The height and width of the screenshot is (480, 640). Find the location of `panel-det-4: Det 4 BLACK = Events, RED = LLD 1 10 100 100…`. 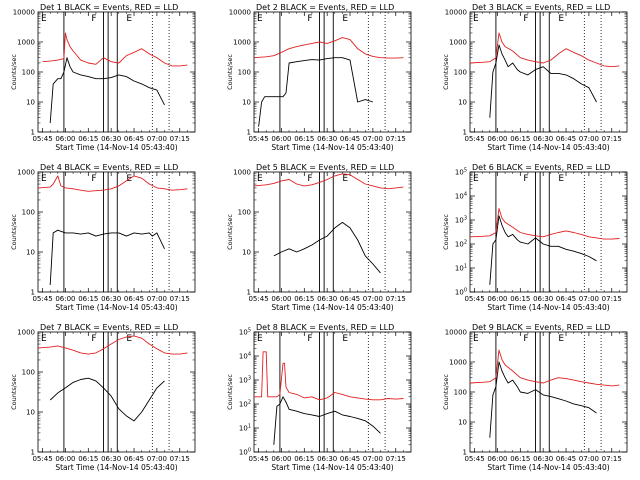

panel-det-4: Det 4 BLACK = Events, RED = LLD 1 10 100 100… is located at coordinates (103, 237).